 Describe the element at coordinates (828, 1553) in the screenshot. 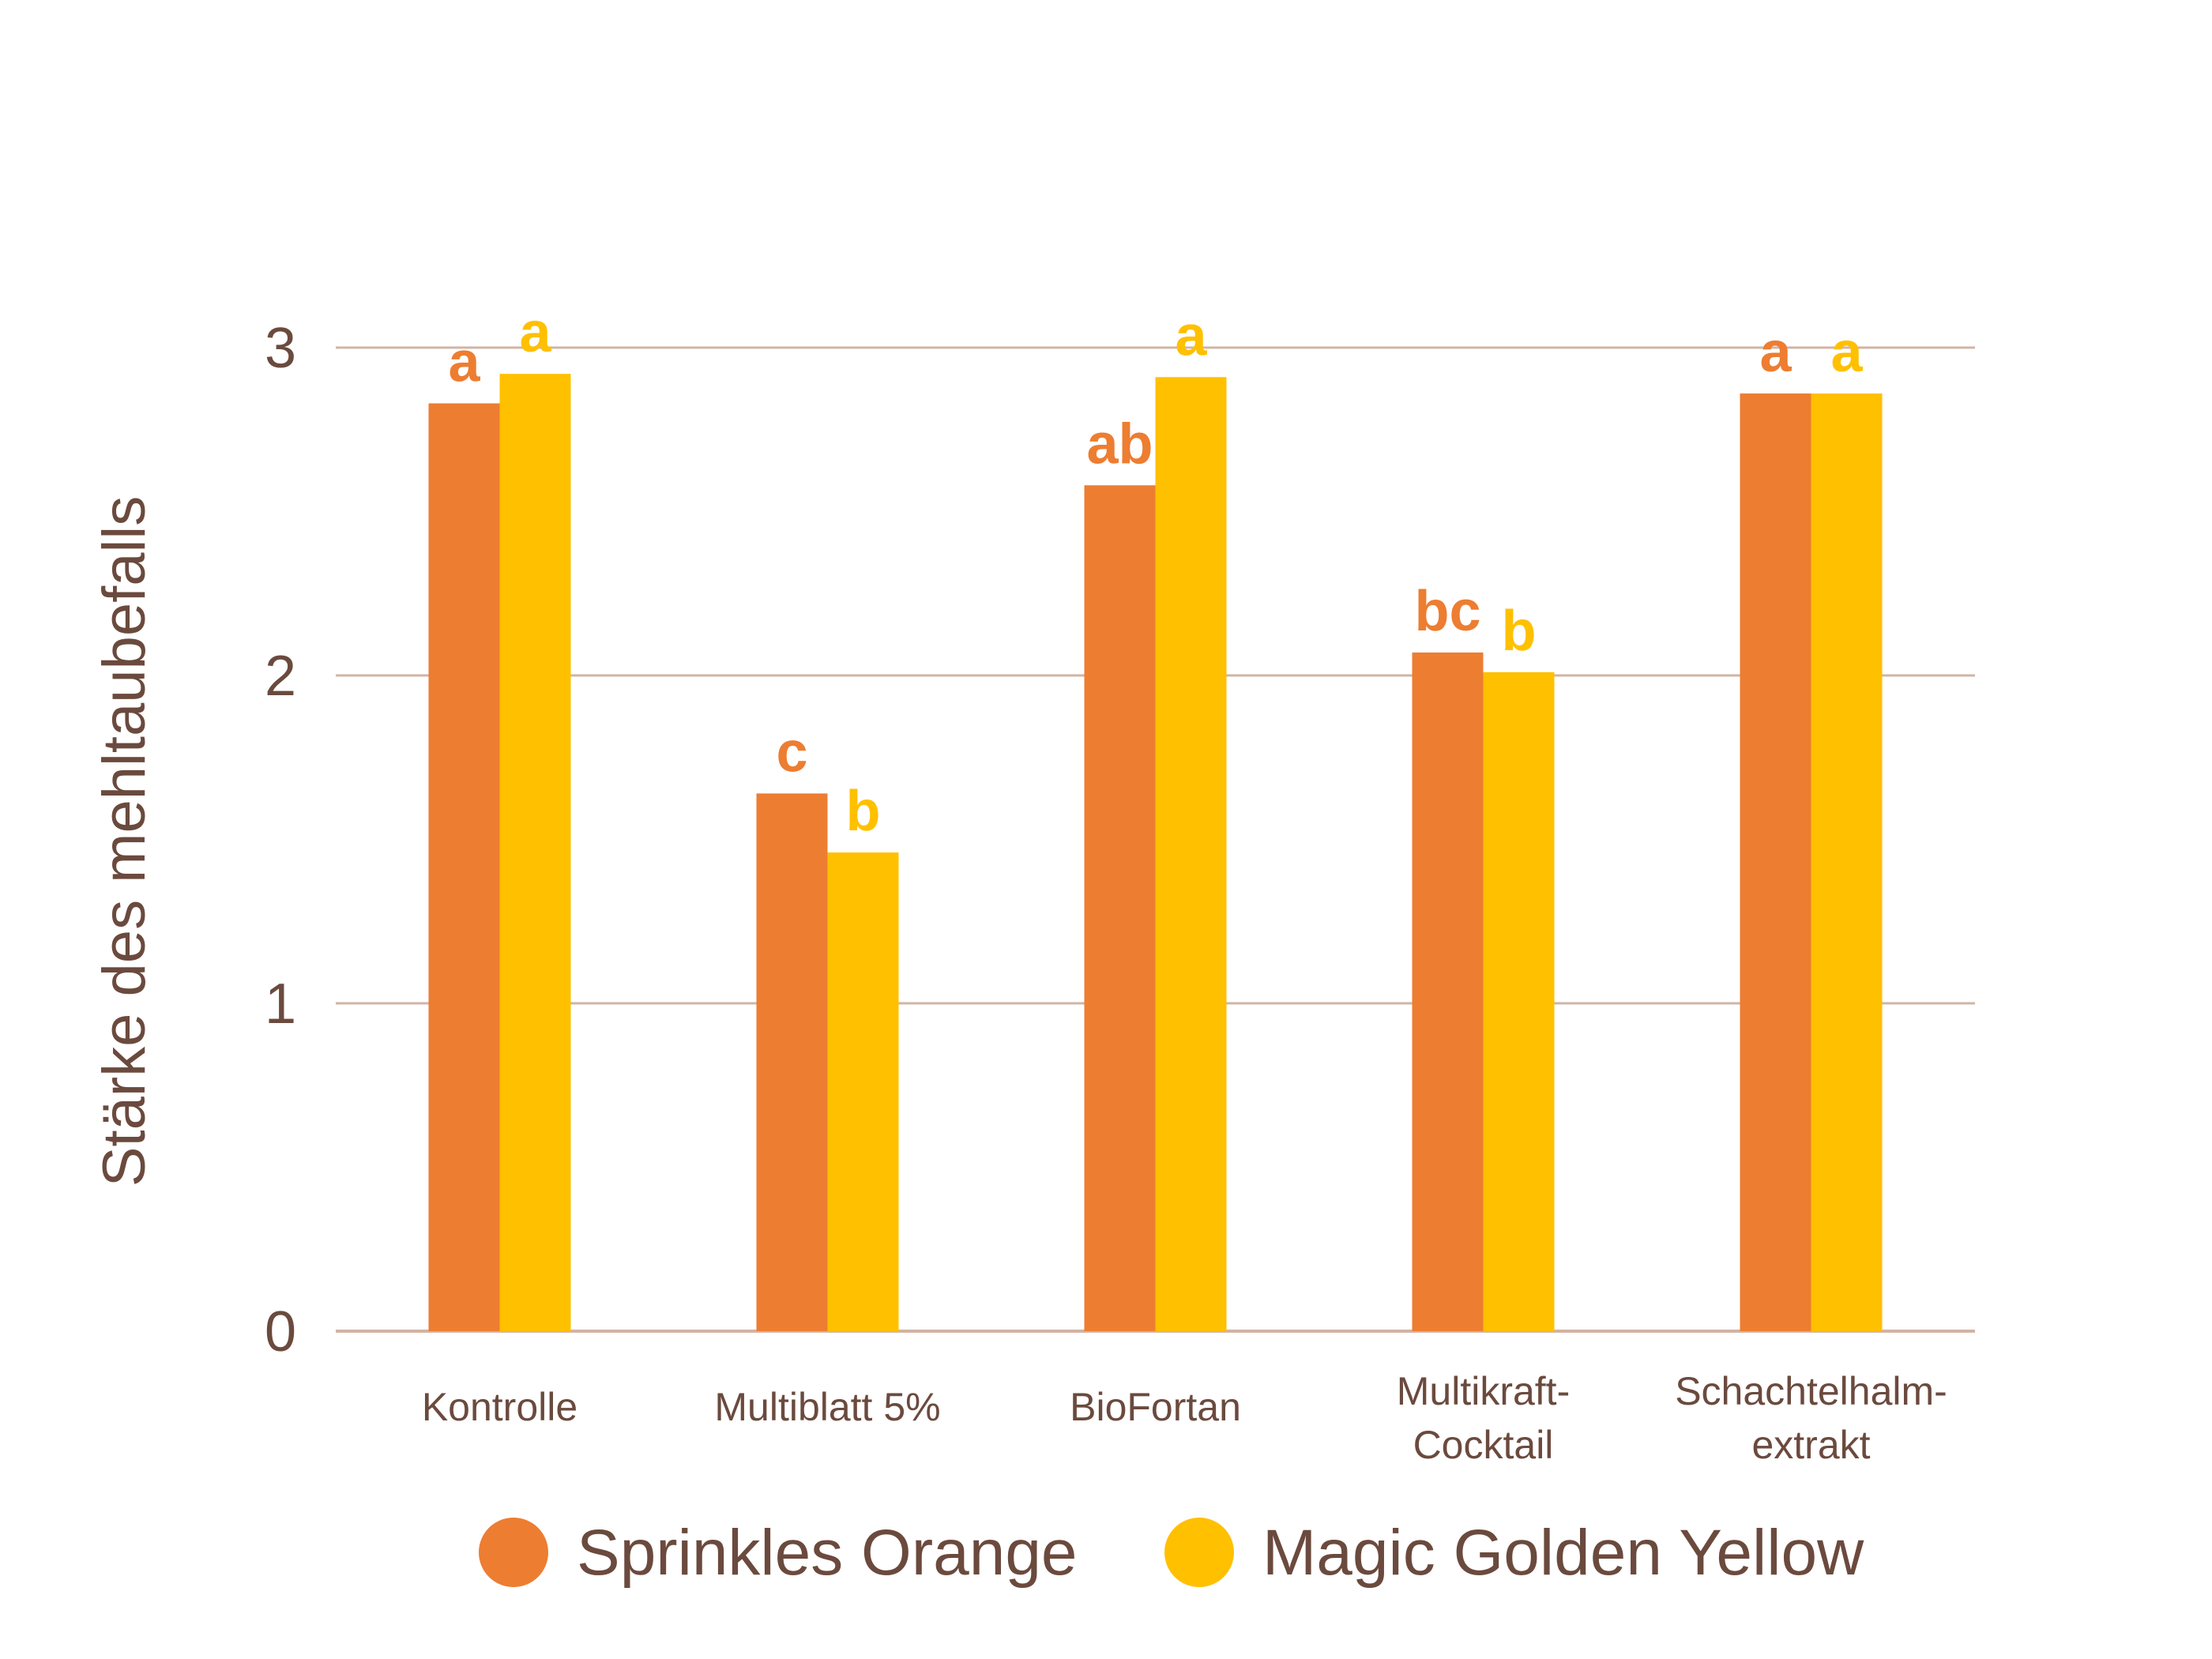

I see `legend-label: Sprinkles Orange` at that location.